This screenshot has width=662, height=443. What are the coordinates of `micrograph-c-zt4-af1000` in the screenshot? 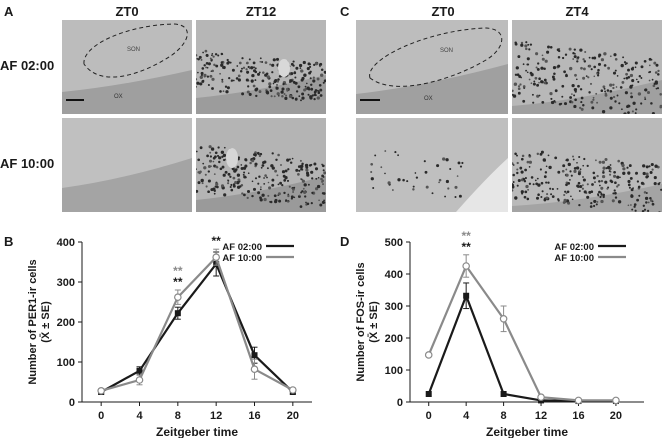 It's located at (587, 165).